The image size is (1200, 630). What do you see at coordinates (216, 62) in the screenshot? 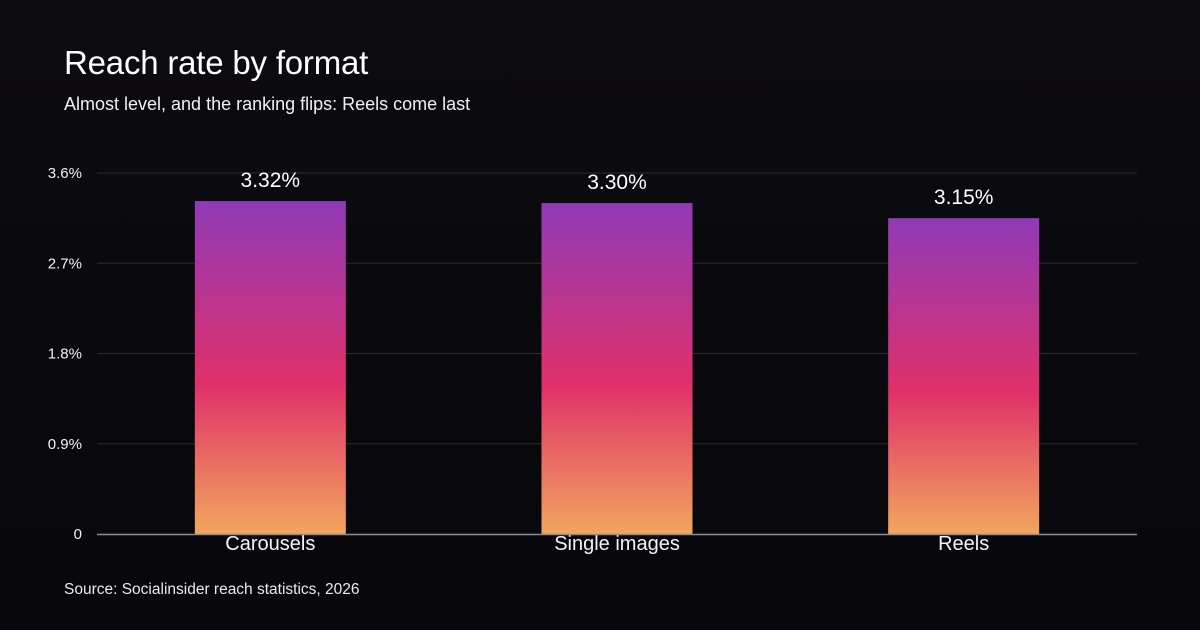
I see `chart-title: Reach rate by format` at bounding box center [216, 62].